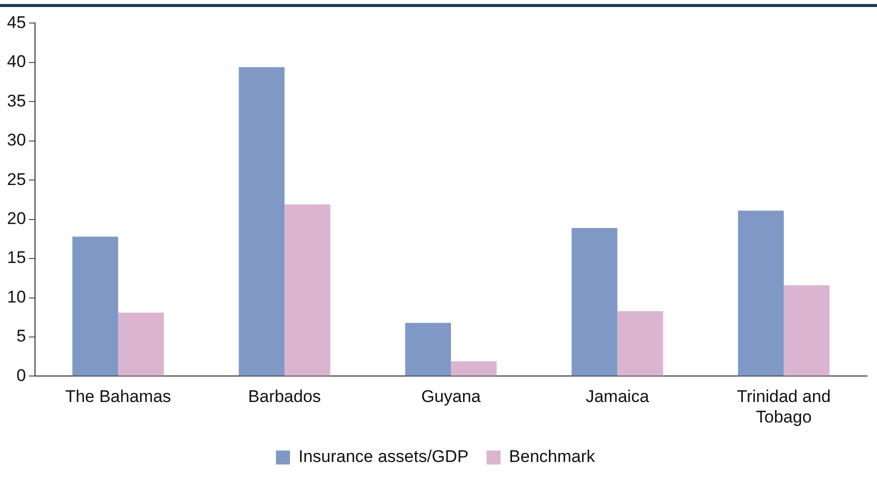  I want to click on y-tick-label: 45, so click(16, 22).